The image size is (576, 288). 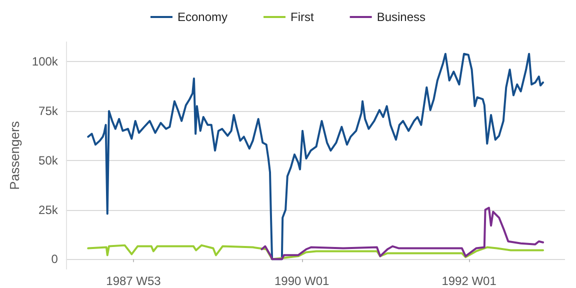 What do you see at coordinates (202, 17) in the screenshot?
I see `legend-label: Economy` at bounding box center [202, 17].